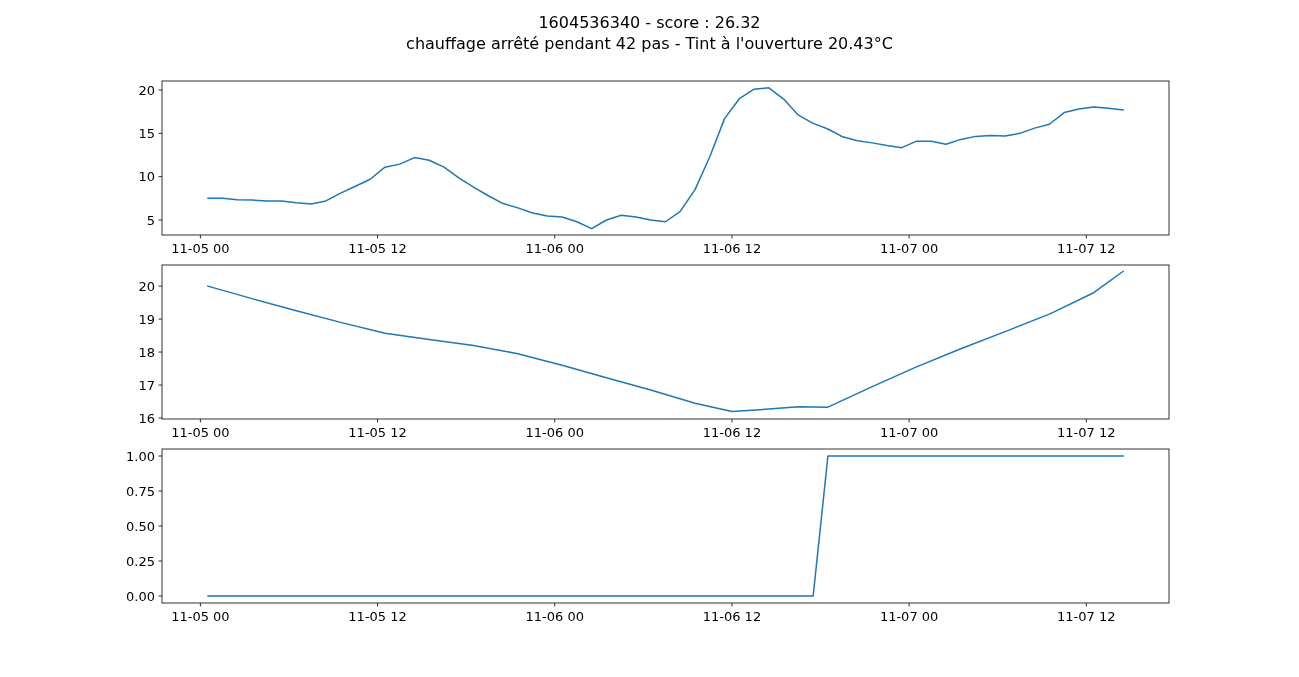  I want to click on y-tick-label: 1.00, so click(140, 456).